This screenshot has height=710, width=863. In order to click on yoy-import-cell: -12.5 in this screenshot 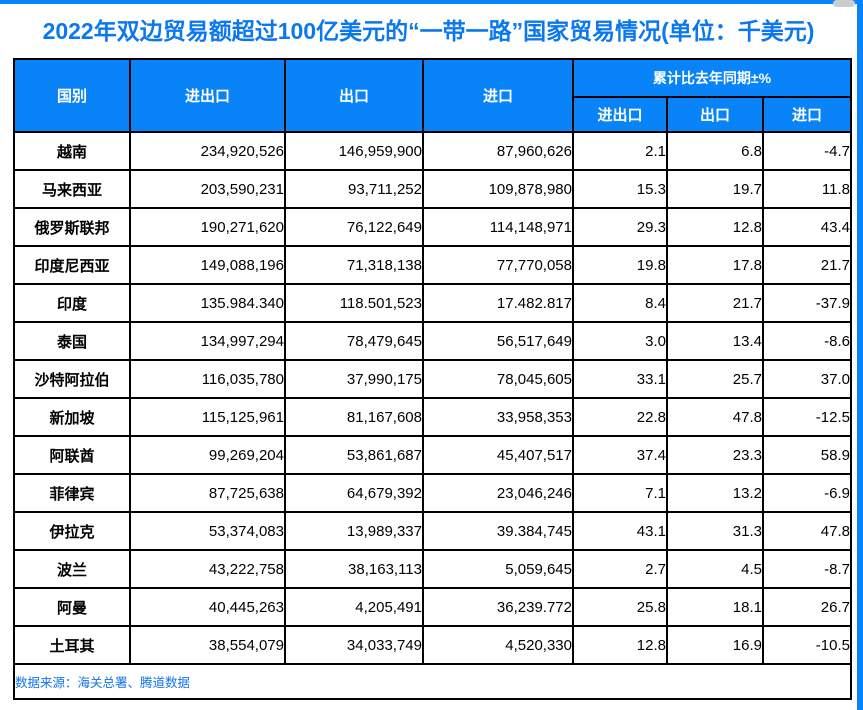, I will do `click(807, 417)`.